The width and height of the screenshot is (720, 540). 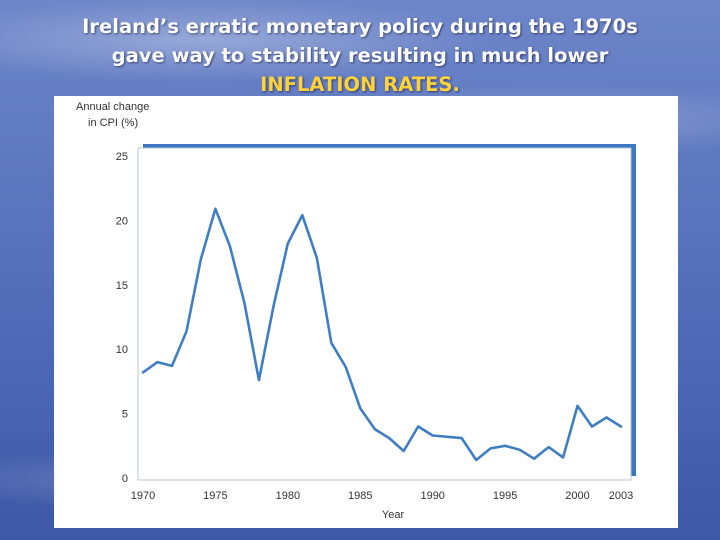 I want to click on x-tick-label: 1980, so click(x=288, y=496).